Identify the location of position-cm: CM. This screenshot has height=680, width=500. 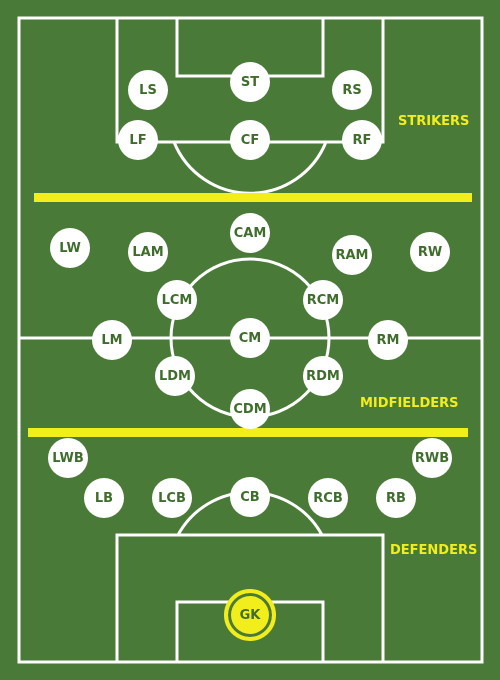
(250, 338).